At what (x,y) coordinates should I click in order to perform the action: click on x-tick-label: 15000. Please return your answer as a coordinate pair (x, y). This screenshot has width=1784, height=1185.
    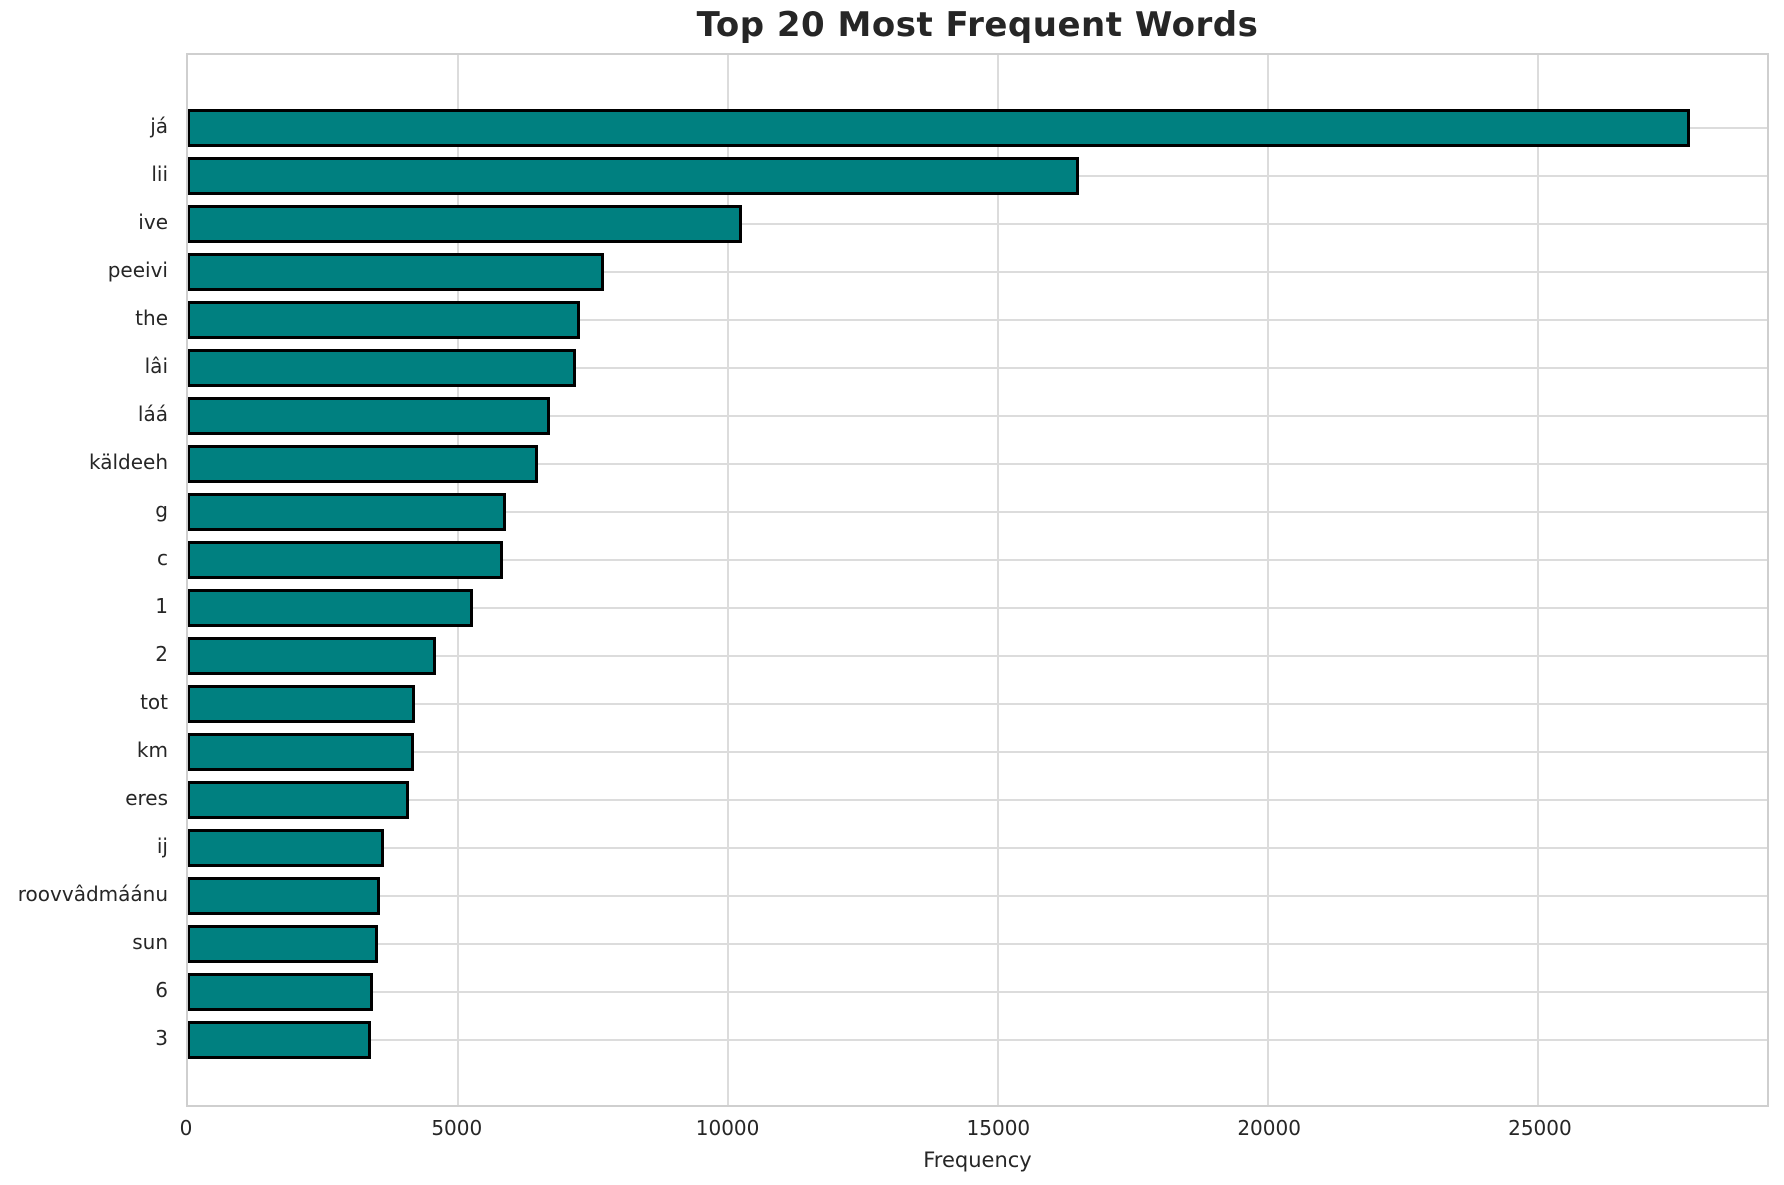
    Looking at the image, I should click on (998, 1128).